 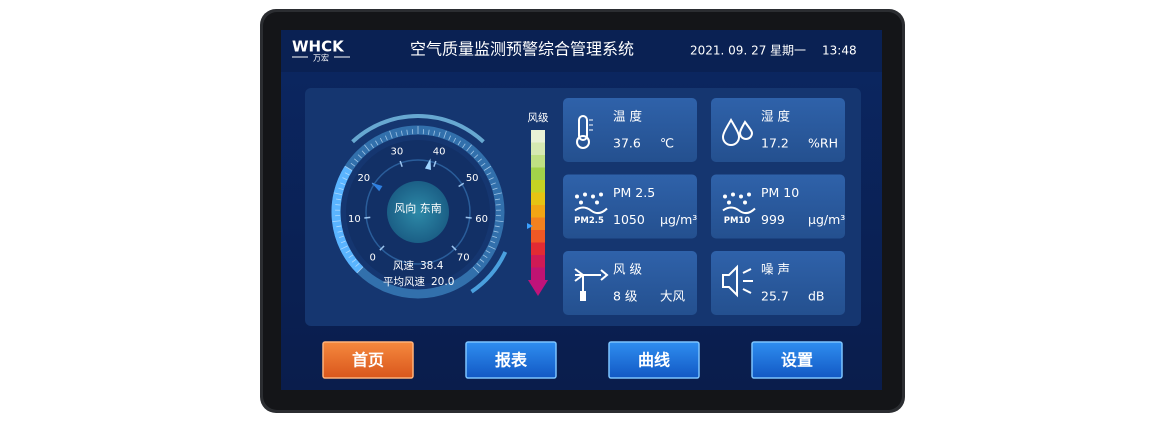 I want to click on sensor-unit: %RH, so click(x=823, y=143).